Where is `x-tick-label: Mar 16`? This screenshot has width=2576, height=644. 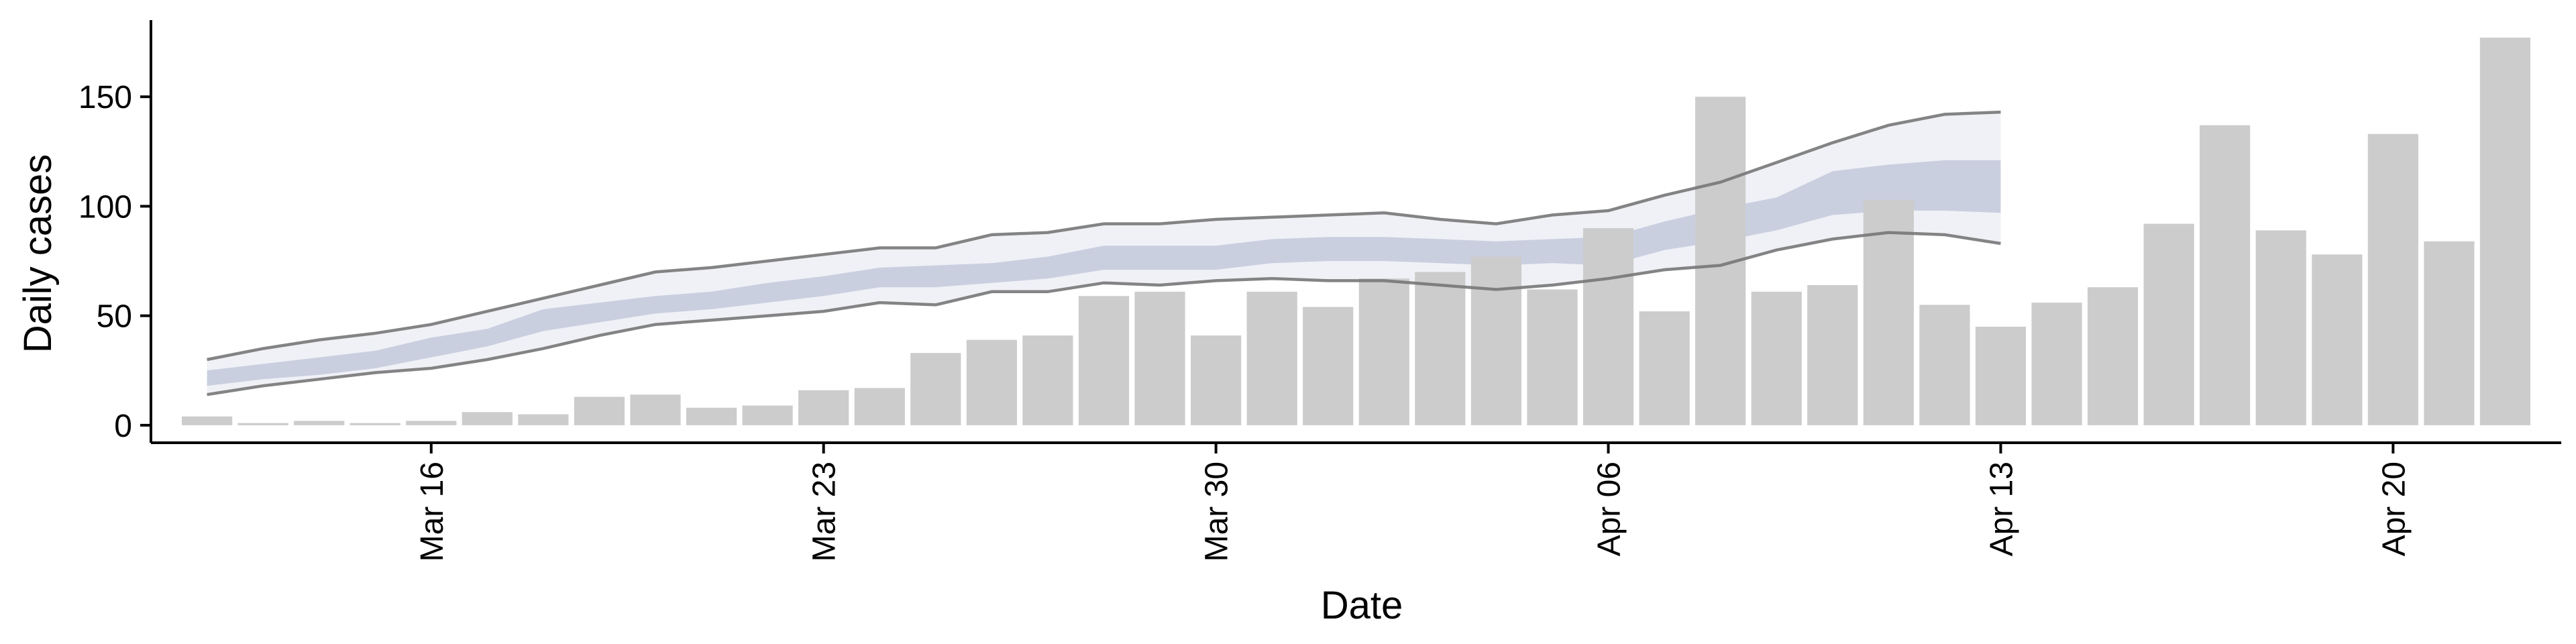
x-tick-label: Mar 16 is located at coordinates (432, 511).